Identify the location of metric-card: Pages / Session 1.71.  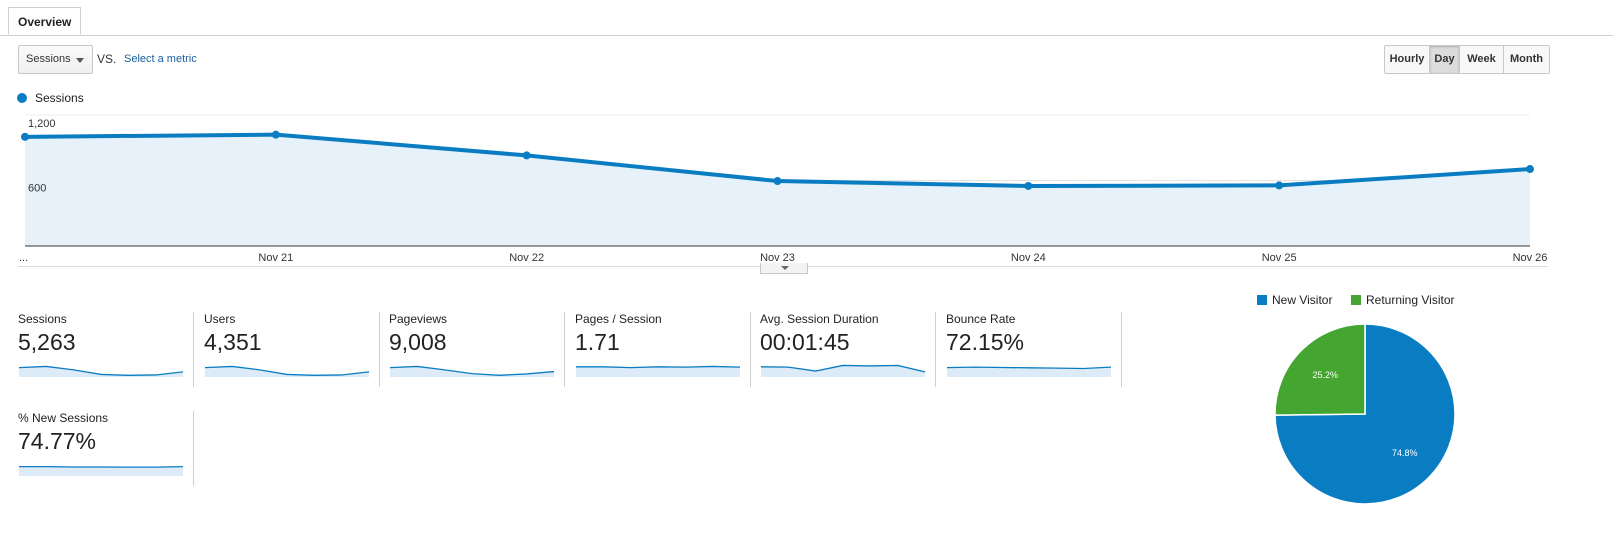
(663, 349).